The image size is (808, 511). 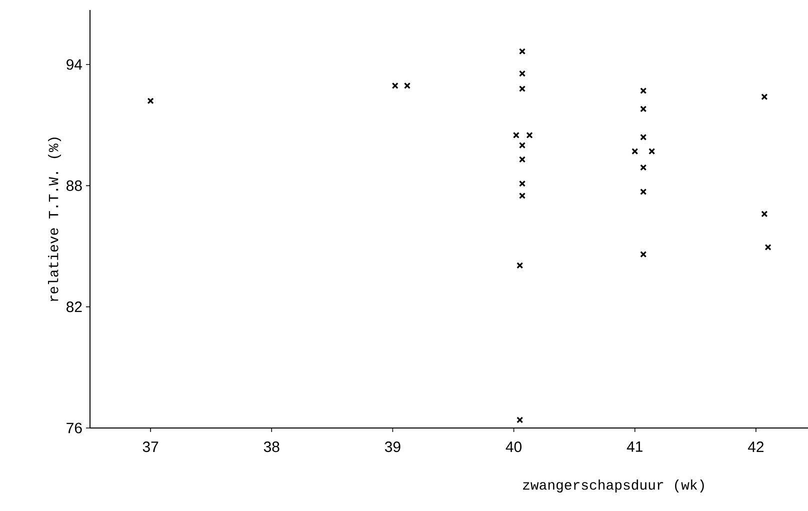 I want to click on x-tick-label: 38, so click(x=272, y=447).